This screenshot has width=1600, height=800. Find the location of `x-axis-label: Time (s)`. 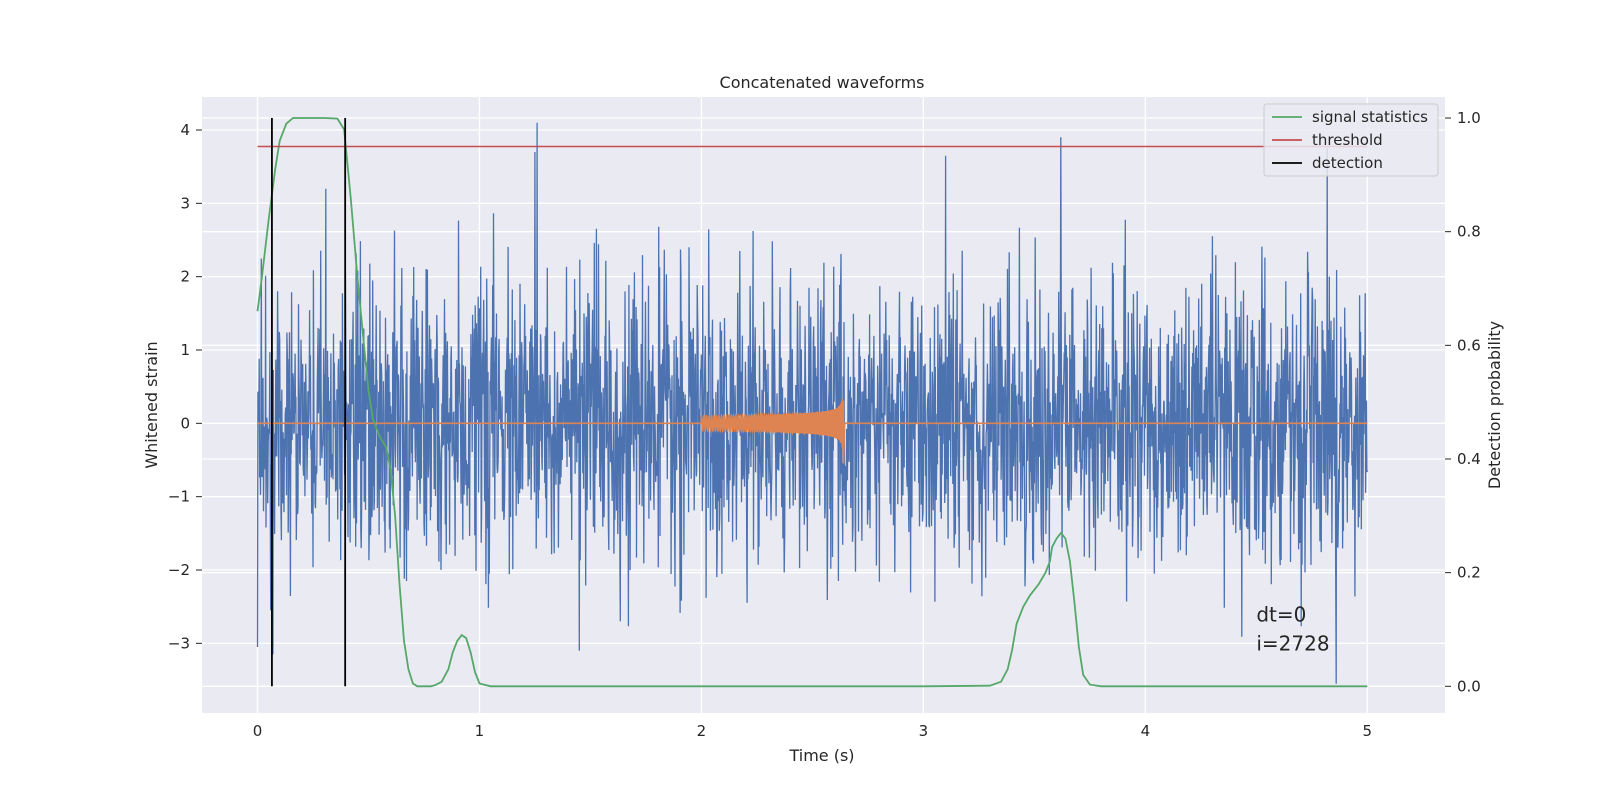

x-axis-label: Time (s) is located at coordinates (821, 755).